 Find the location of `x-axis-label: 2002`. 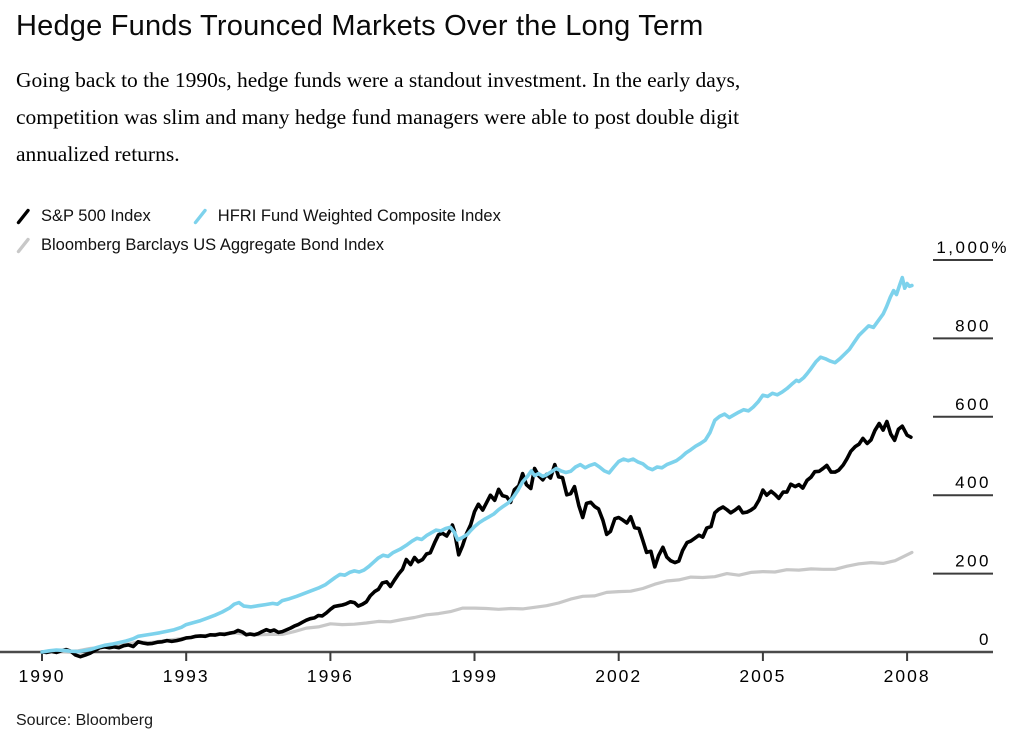

x-axis-label: 2002 is located at coordinates (618, 676).